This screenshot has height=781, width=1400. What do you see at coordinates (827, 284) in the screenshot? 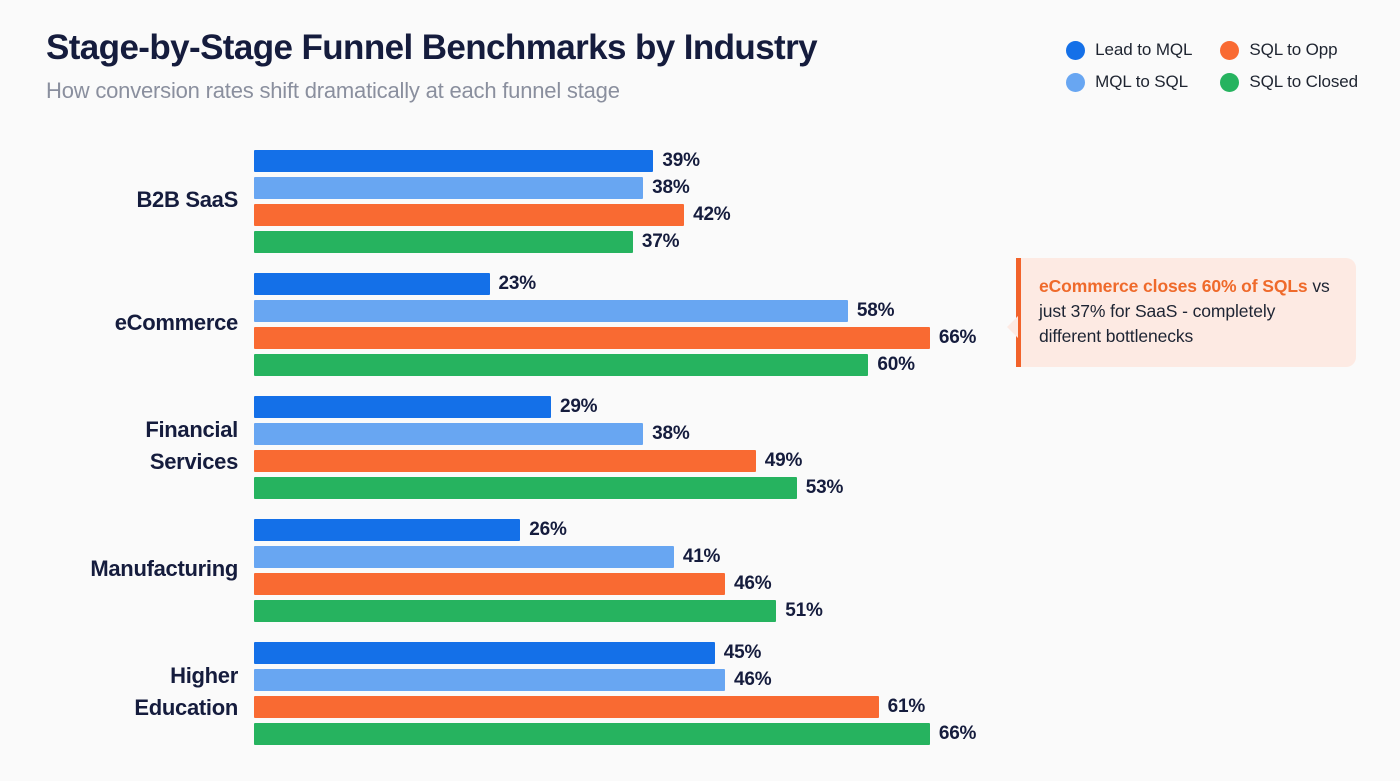
I see `bar-row: 23%` at bounding box center [827, 284].